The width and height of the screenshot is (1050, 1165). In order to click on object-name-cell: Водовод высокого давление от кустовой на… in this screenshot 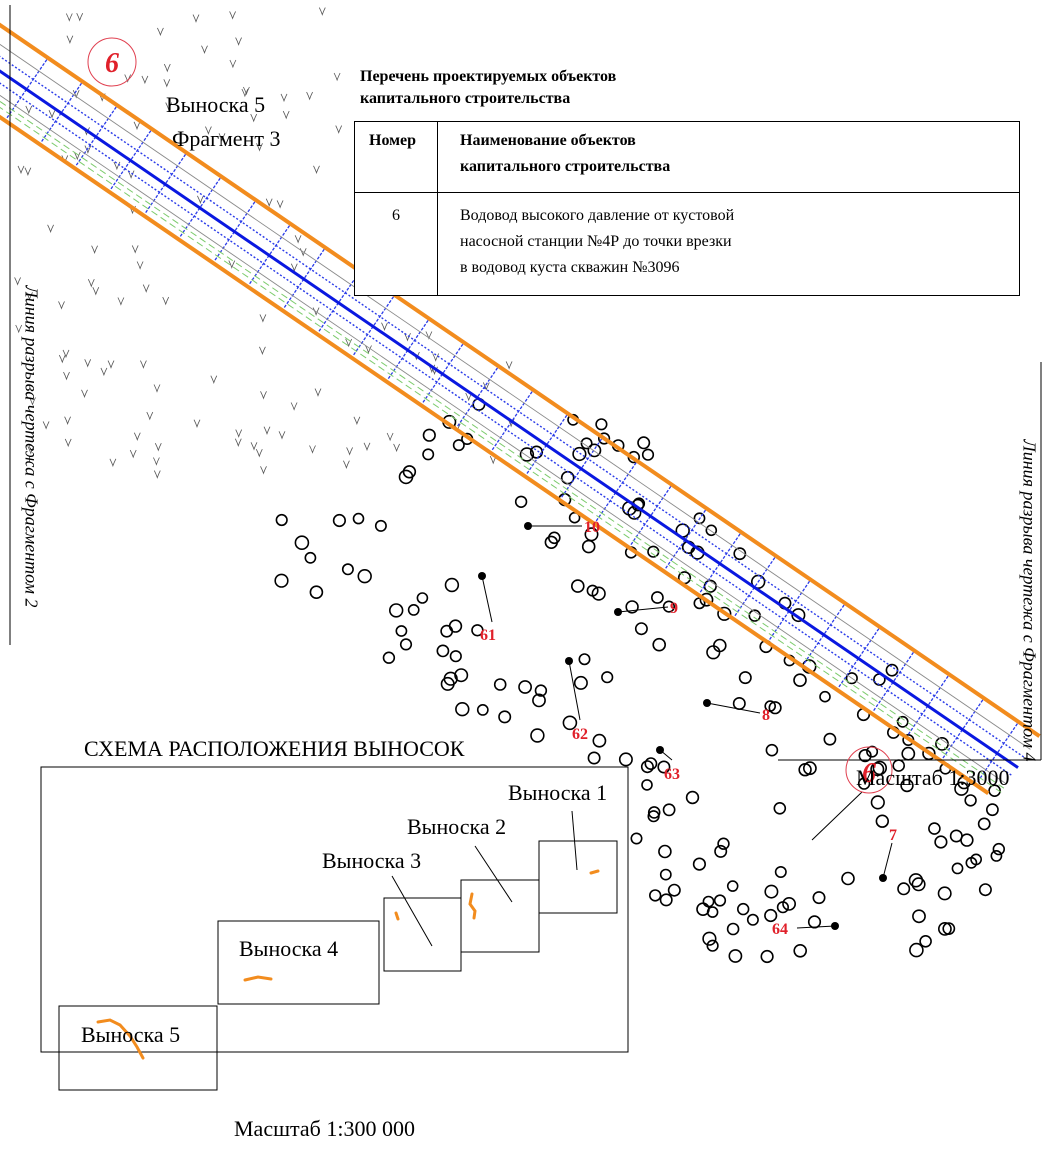, I will do `click(728, 244)`.